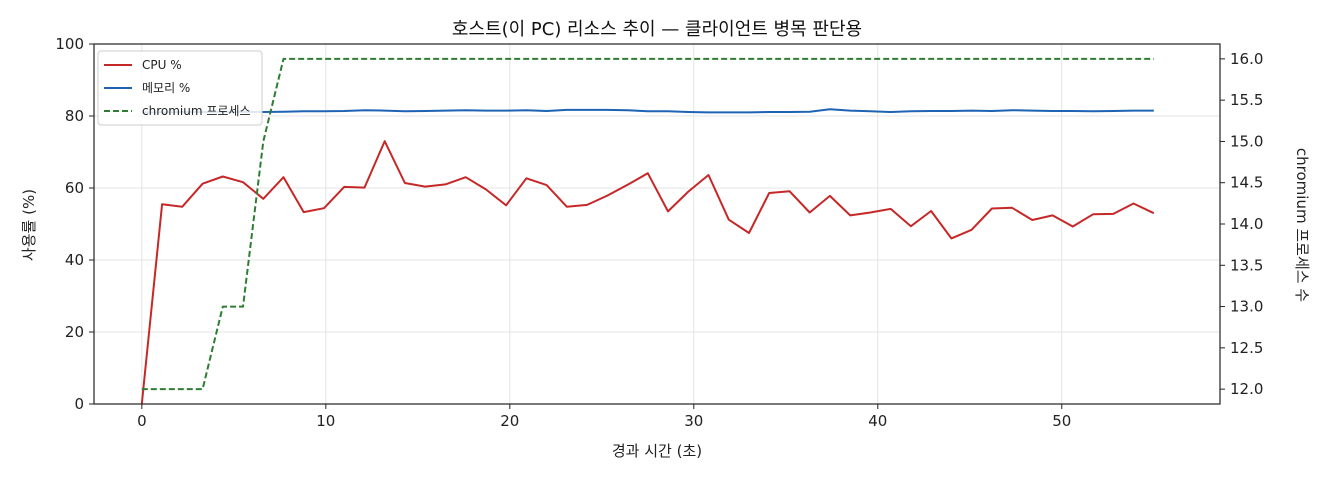 The width and height of the screenshot is (1320, 480). I want to click on legend: CPU % 메모리 % chromium 프로세스, so click(180, 88).